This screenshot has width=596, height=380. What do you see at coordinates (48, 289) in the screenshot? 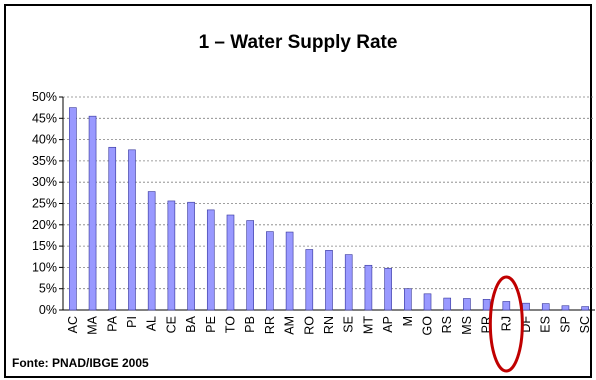
I see `y-tick-label: 5%` at bounding box center [48, 289].